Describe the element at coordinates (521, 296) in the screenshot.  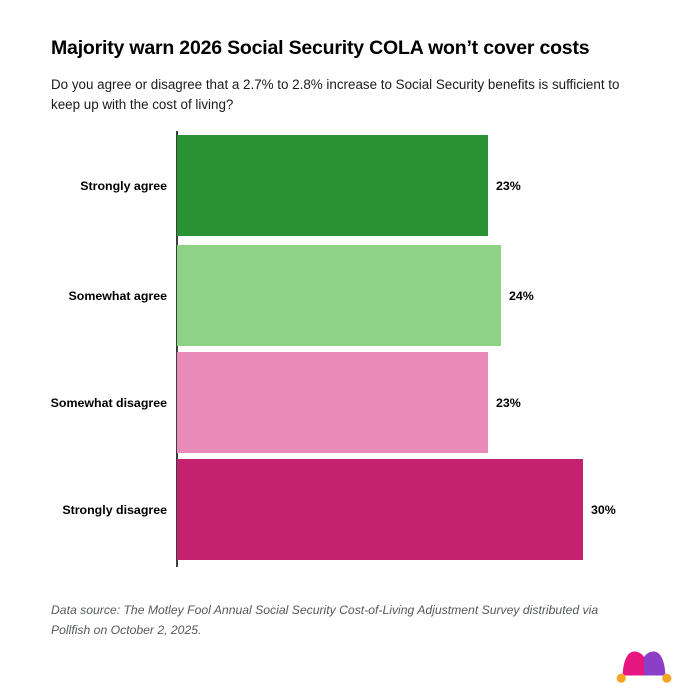
I see `bar-value-label: 24%` at that location.